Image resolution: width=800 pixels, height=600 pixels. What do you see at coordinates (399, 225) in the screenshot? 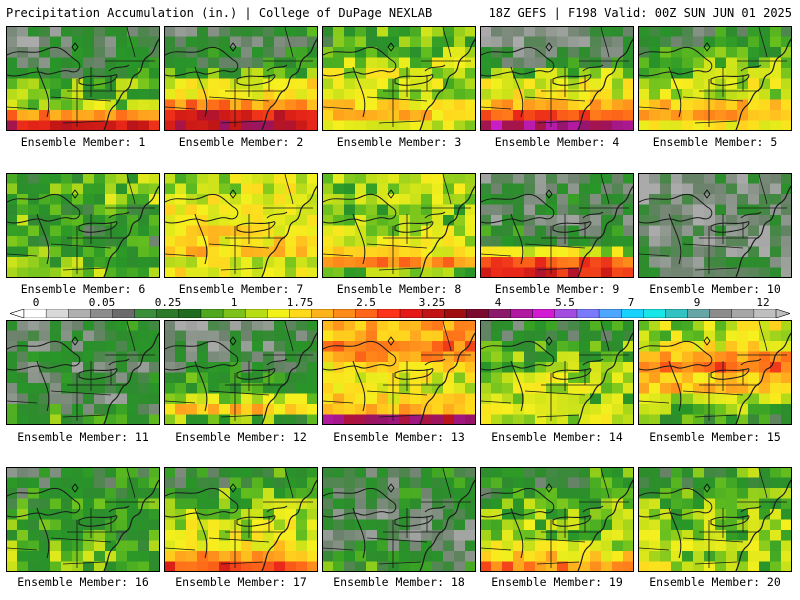
I see `ensemble-panel` at bounding box center [399, 225].